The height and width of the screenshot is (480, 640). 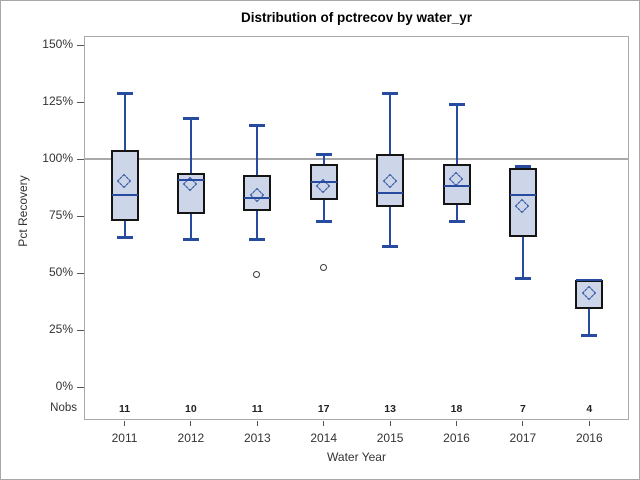 What do you see at coordinates (456, 162) in the screenshot?
I see `whisker-line` at bounding box center [456, 162].